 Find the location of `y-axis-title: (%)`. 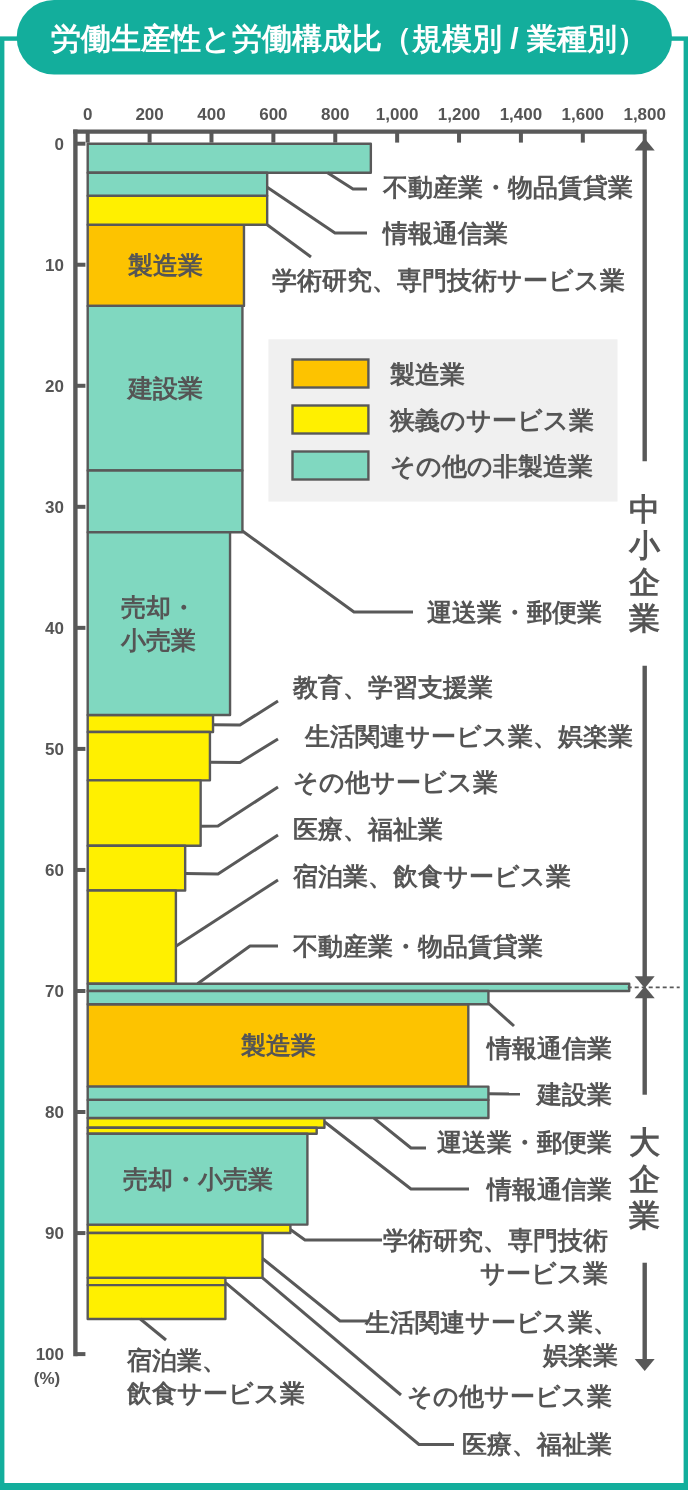

y-axis-title: (%) is located at coordinates (47, 1378).